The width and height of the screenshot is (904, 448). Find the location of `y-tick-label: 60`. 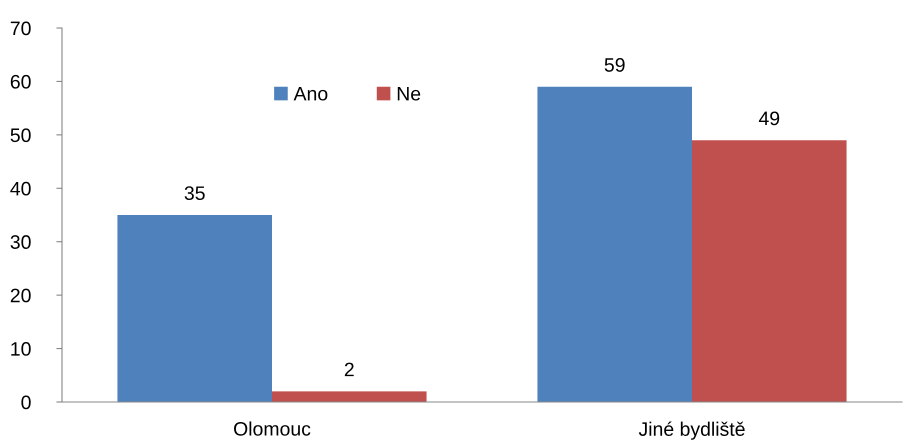

y-tick-label: 60 is located at coordinates (20, 81).